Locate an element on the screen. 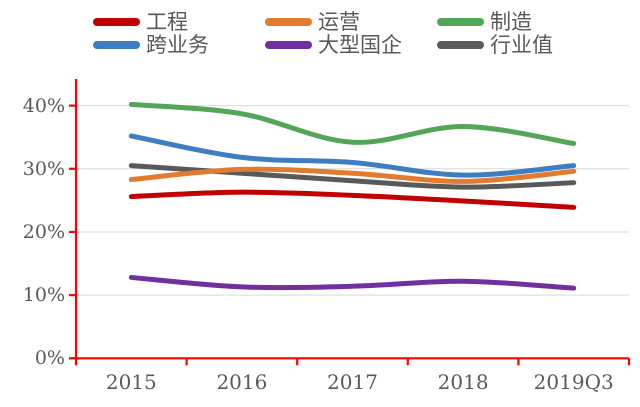 The width and height of the screenshot is (640, 407). legend-label: 制造 is located at coordinates (511, 21).